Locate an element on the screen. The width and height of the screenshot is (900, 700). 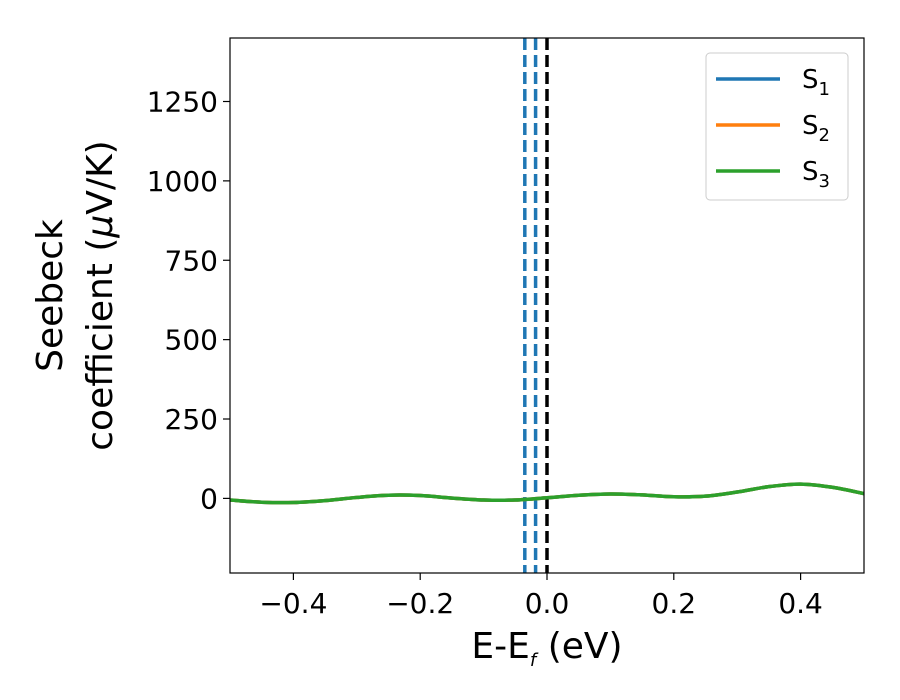
y-tick-label: 1000 is located at coordinates (182, 181).